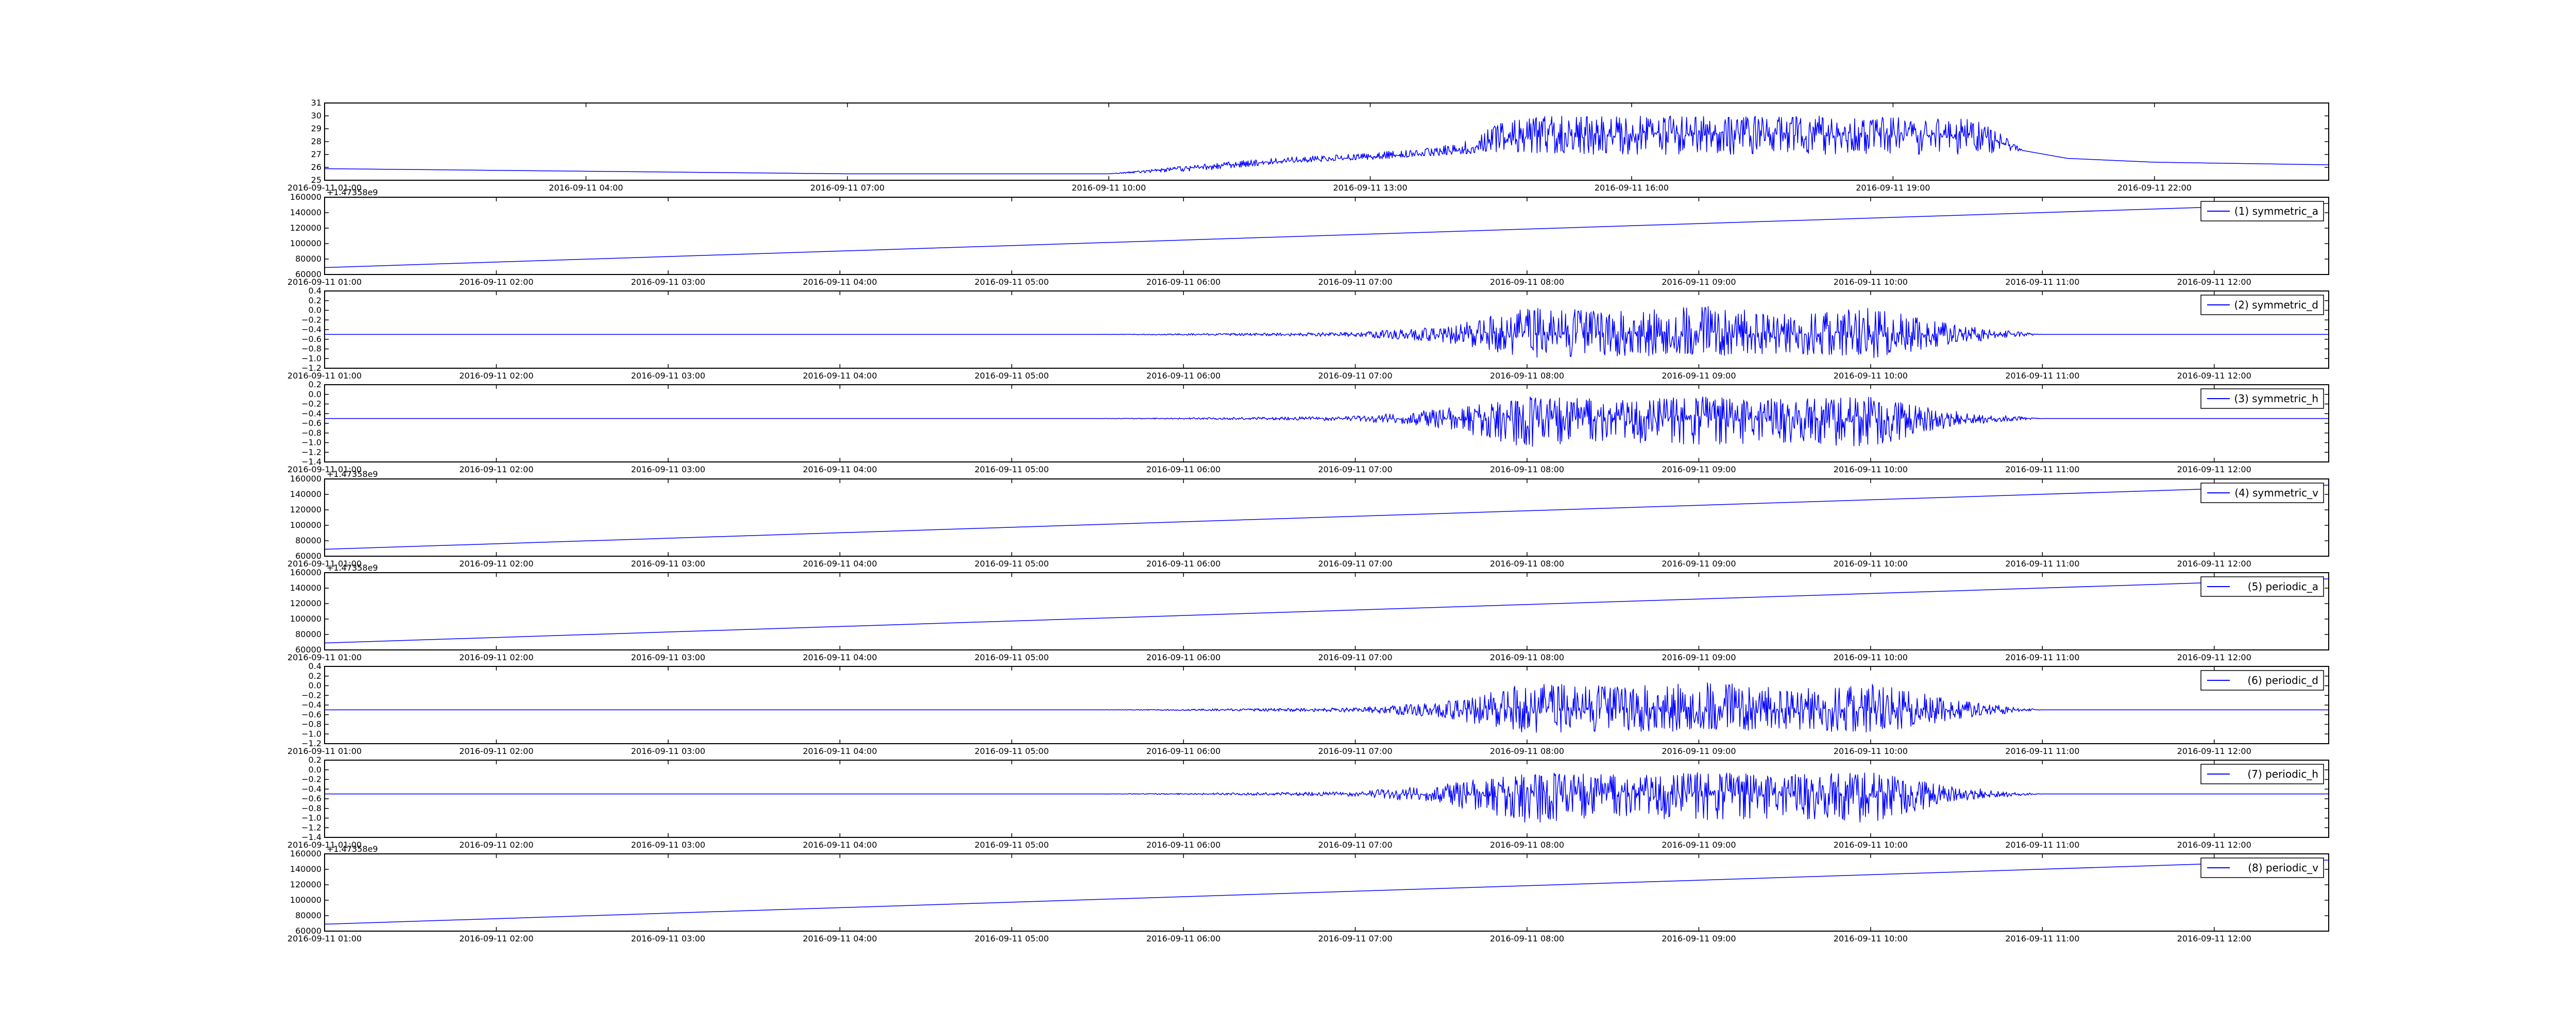 The image size is (2576, 1030). I want to click on legend: (5) periodic_a, so click(2262, 586).